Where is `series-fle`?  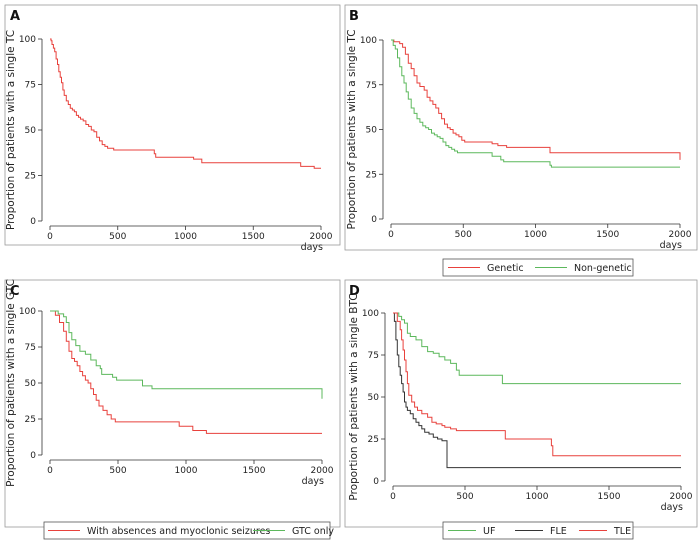 series-fle is located at coordinates (537, 390).